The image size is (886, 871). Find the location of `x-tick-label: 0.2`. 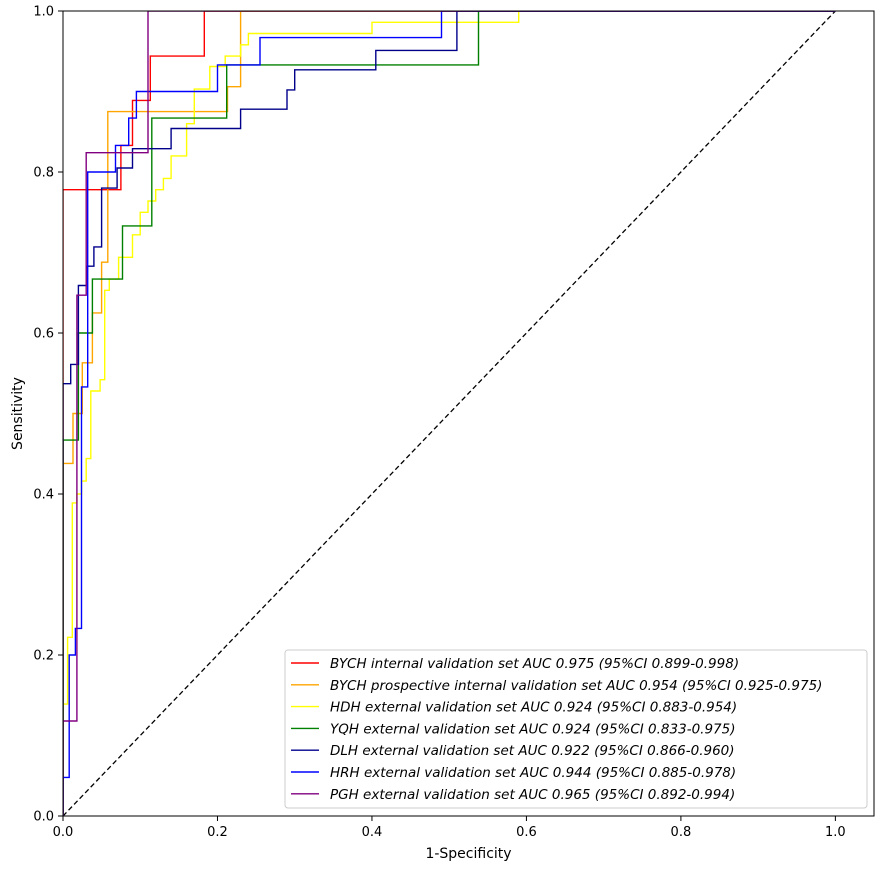

x-tick-label: 0.2 is located at coordinates (217, 832).